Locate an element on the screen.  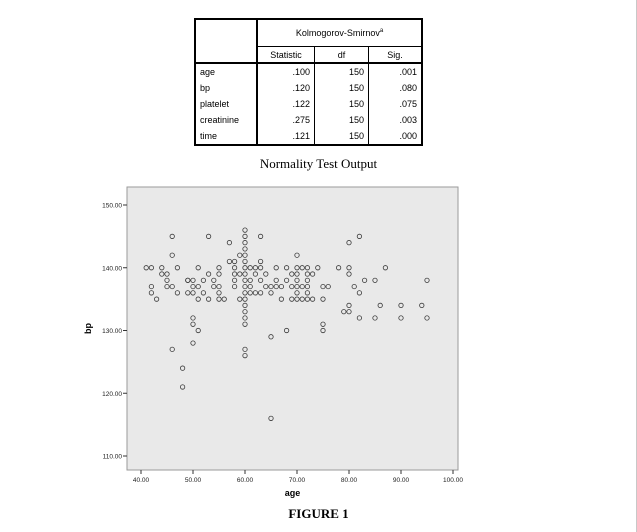
cell-statistic: .121 is located at coordinates (285, 137).